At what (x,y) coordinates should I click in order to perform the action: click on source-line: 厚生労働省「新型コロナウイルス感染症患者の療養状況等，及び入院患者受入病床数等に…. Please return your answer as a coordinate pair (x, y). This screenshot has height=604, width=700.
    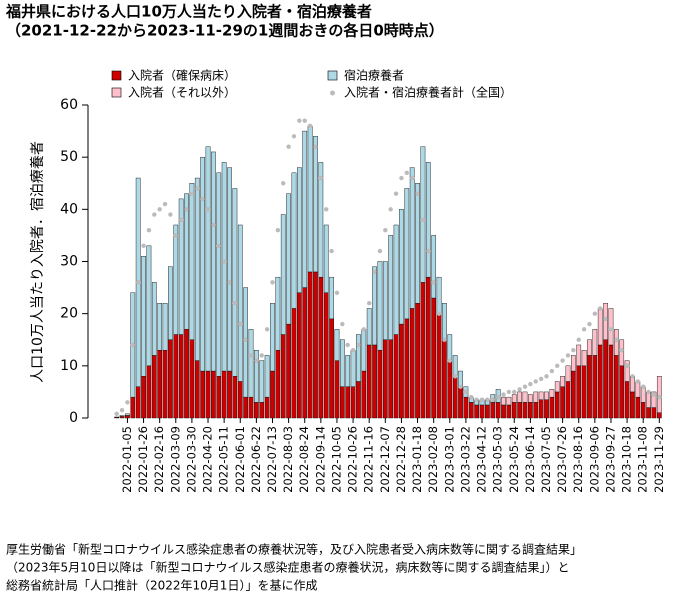
    Looking at the image, I should click on (294, 549).